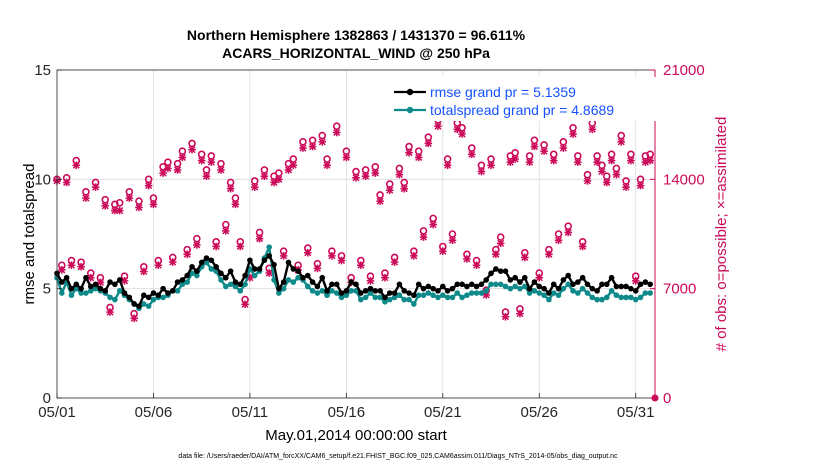 The image size is (830, 470). Describe the element at coordinates (443, 412) in the screenshot. I see `x-tick-label: 05/21` at that location.